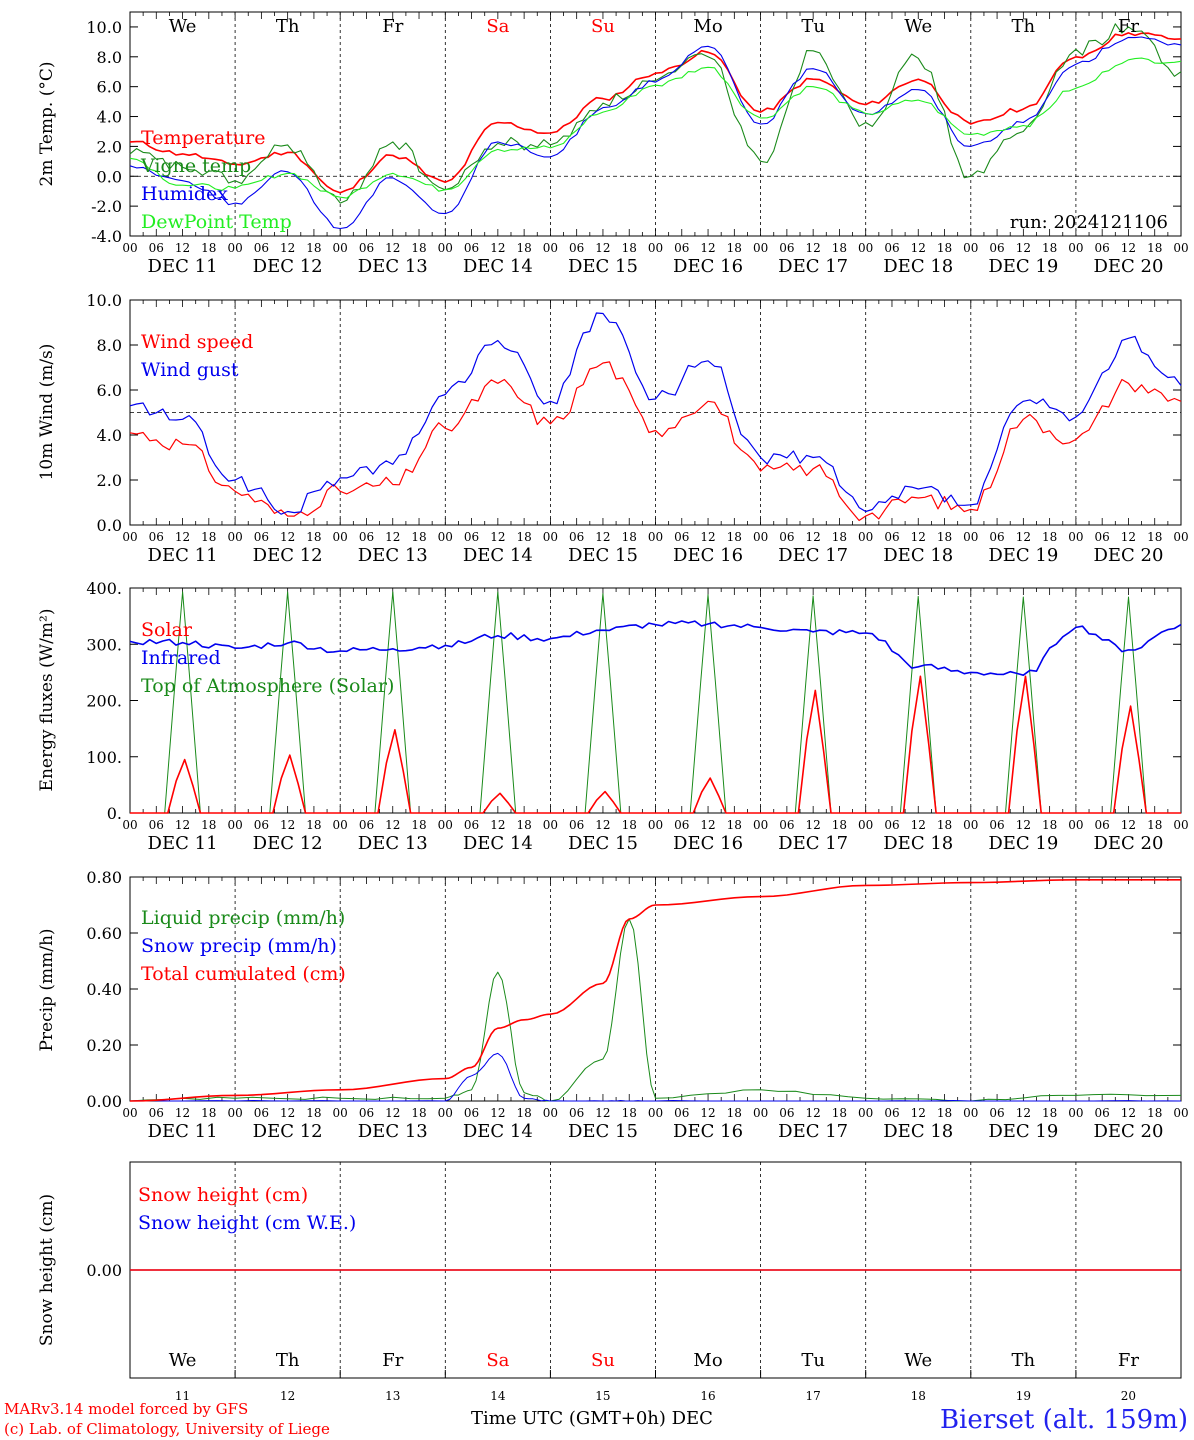  I want to click on y-axis-label: 2m Temp. (°C), so click(47, 123).